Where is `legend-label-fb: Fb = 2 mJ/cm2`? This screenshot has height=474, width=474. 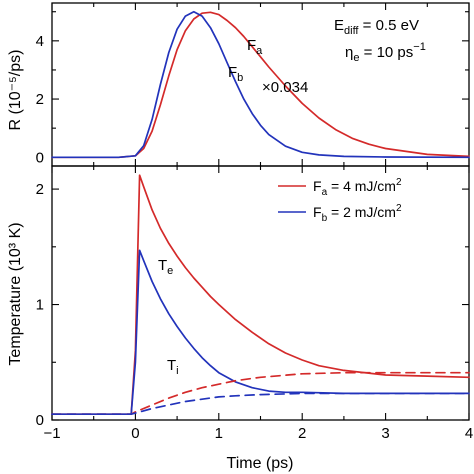
legend-label-fb: Fb = 2 mJ/cm2 is located at coordinates (357, 213).